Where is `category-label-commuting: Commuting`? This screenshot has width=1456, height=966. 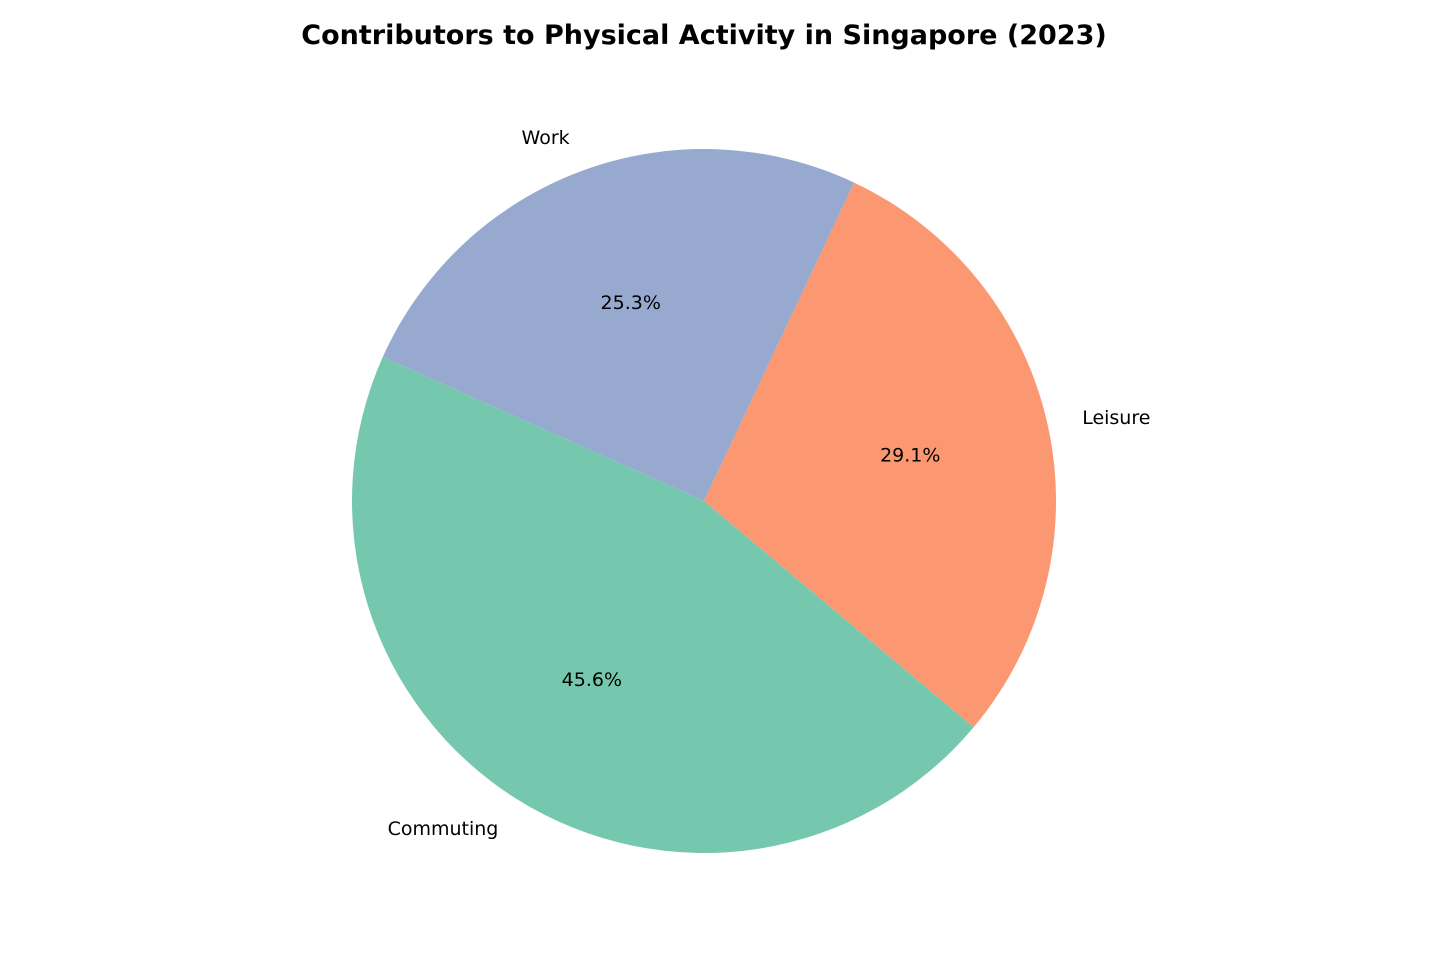
category-label-commuting: Commuting is located at coordinates (443, 829).